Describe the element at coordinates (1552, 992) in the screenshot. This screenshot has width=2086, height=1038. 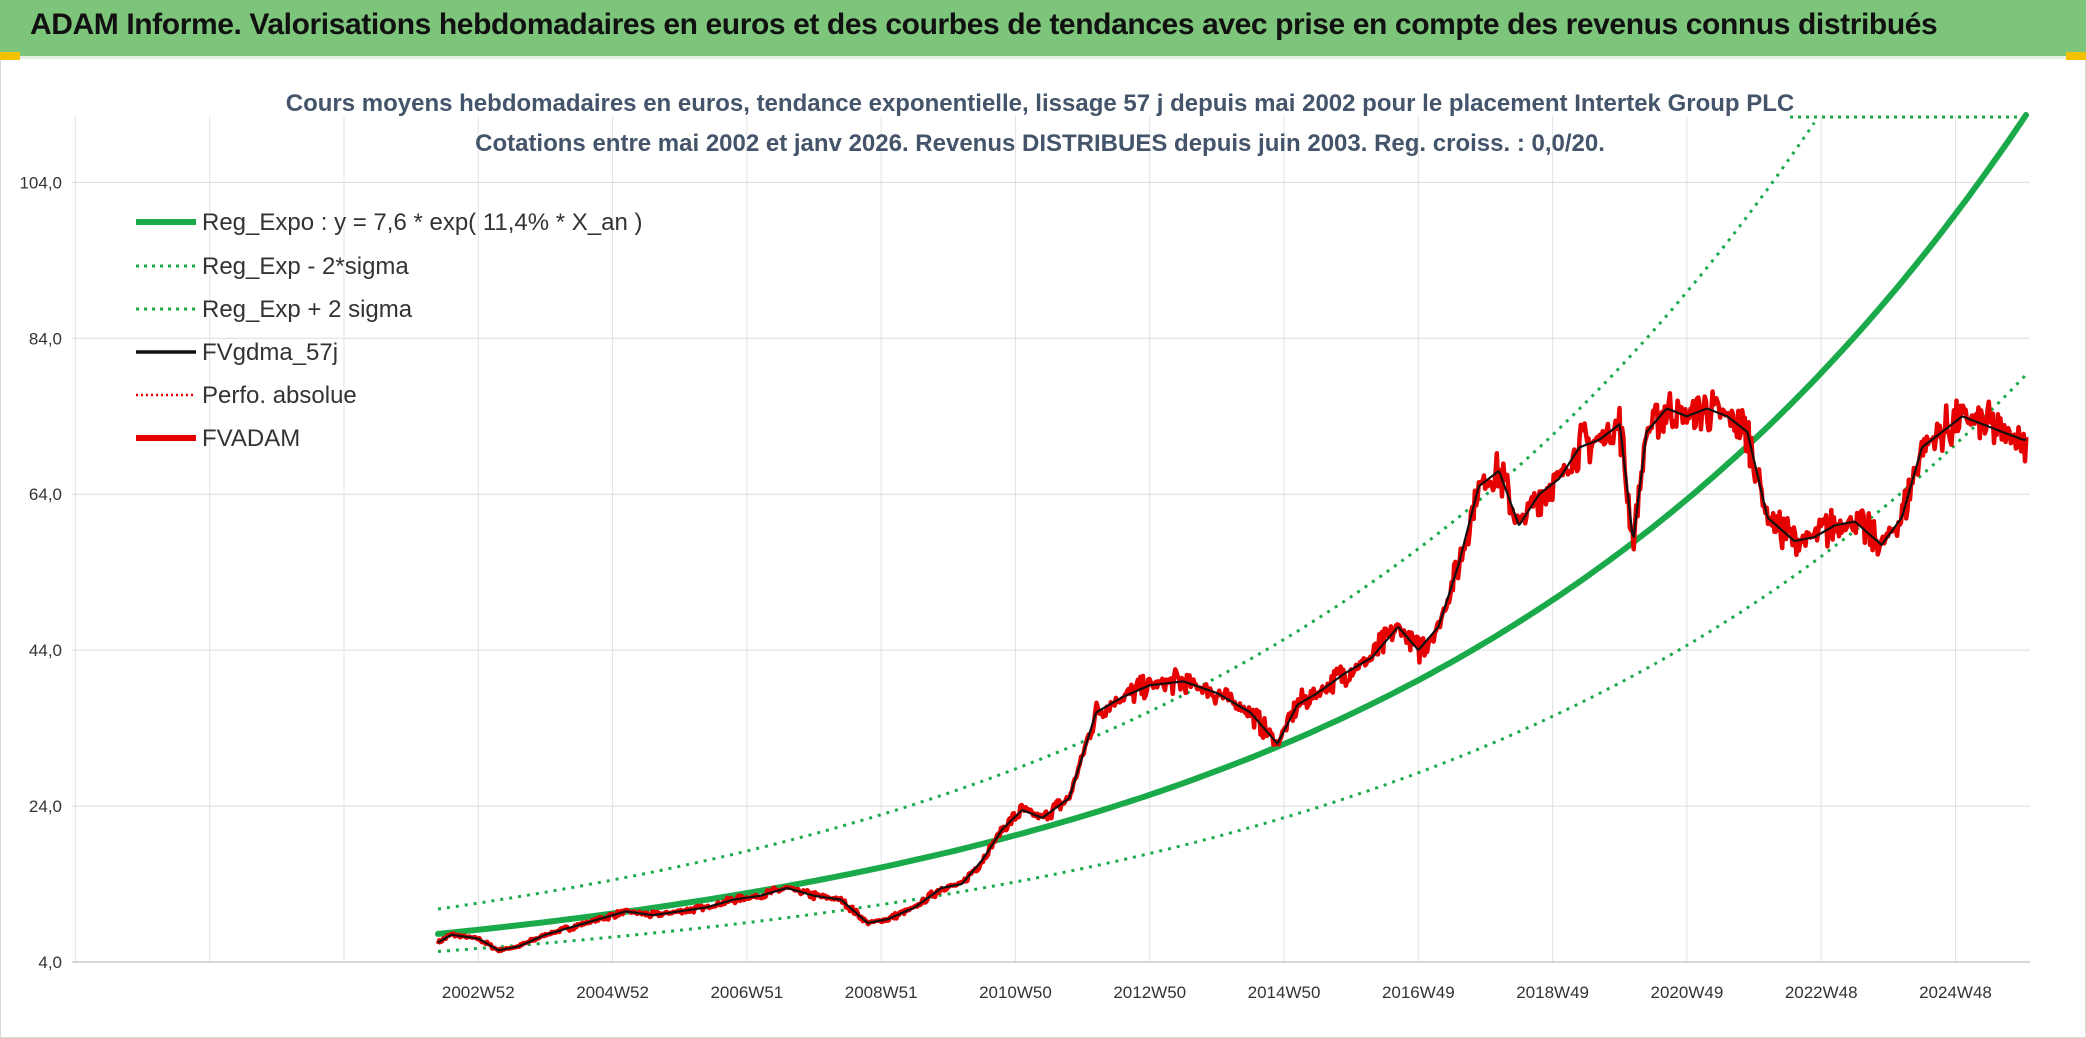
I see `x-tick-label: 2018W49` at that location.